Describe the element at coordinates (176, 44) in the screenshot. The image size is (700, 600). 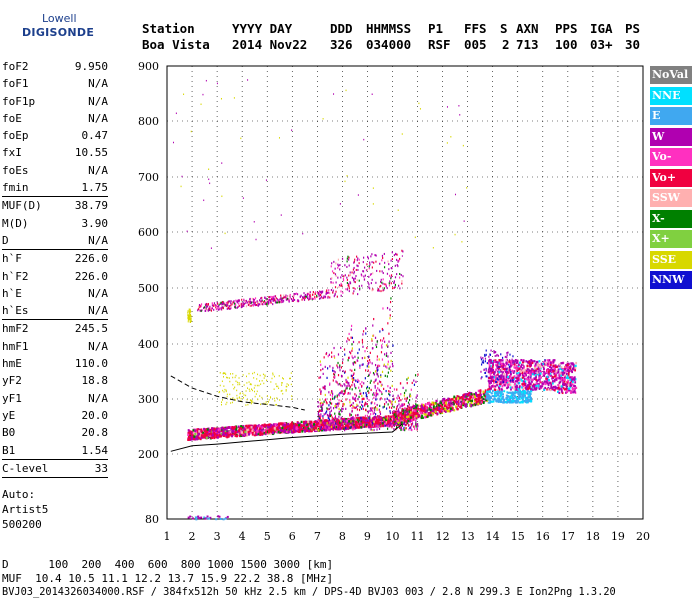
I see `header-cell-0: Boa Vista` at that location.